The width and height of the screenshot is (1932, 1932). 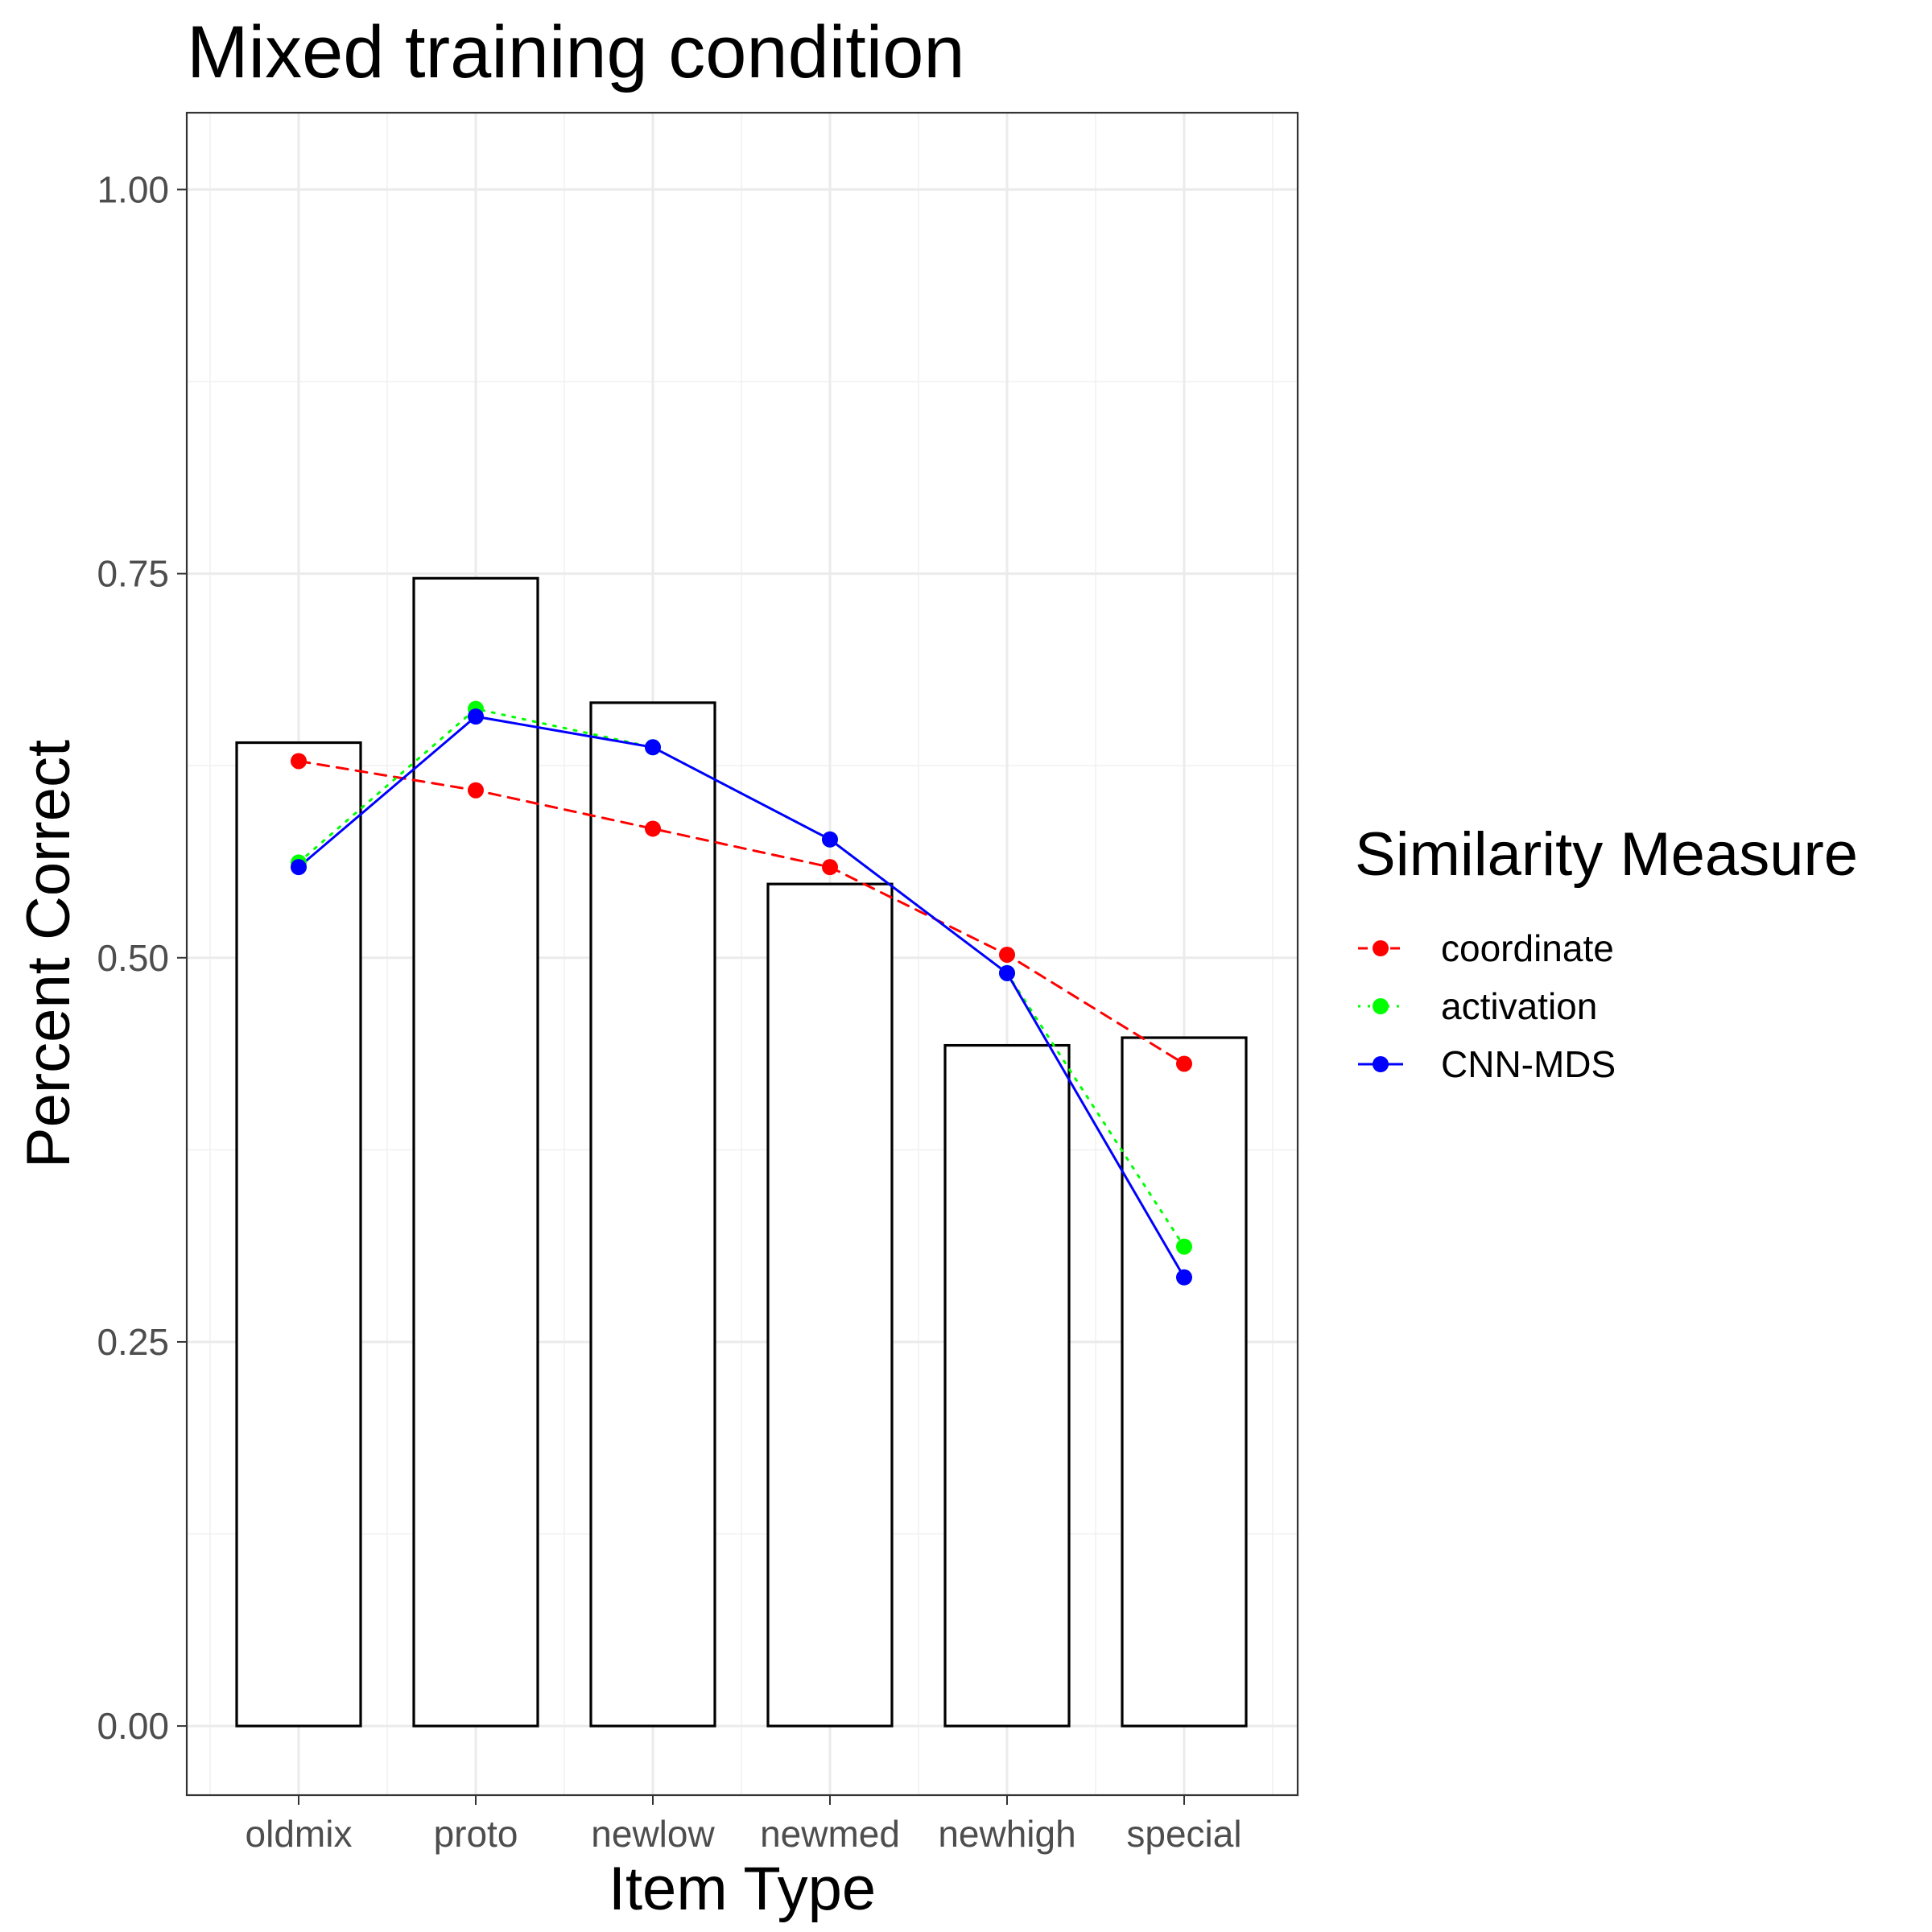 What do you see at coordinates (1007, 1385) in the screenshot?
I see `bar-newhigh` at bounding box center [1007, 1385].